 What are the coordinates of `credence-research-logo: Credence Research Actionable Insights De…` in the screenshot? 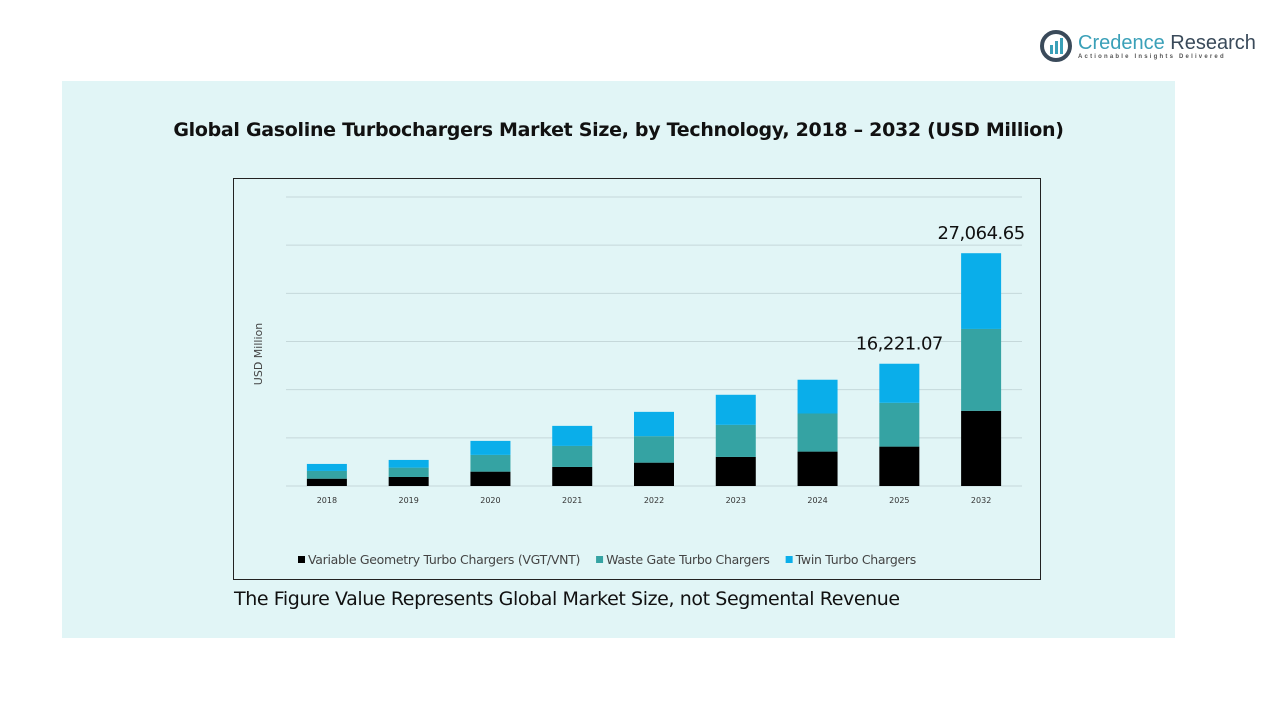 It's located at (1148, 46).